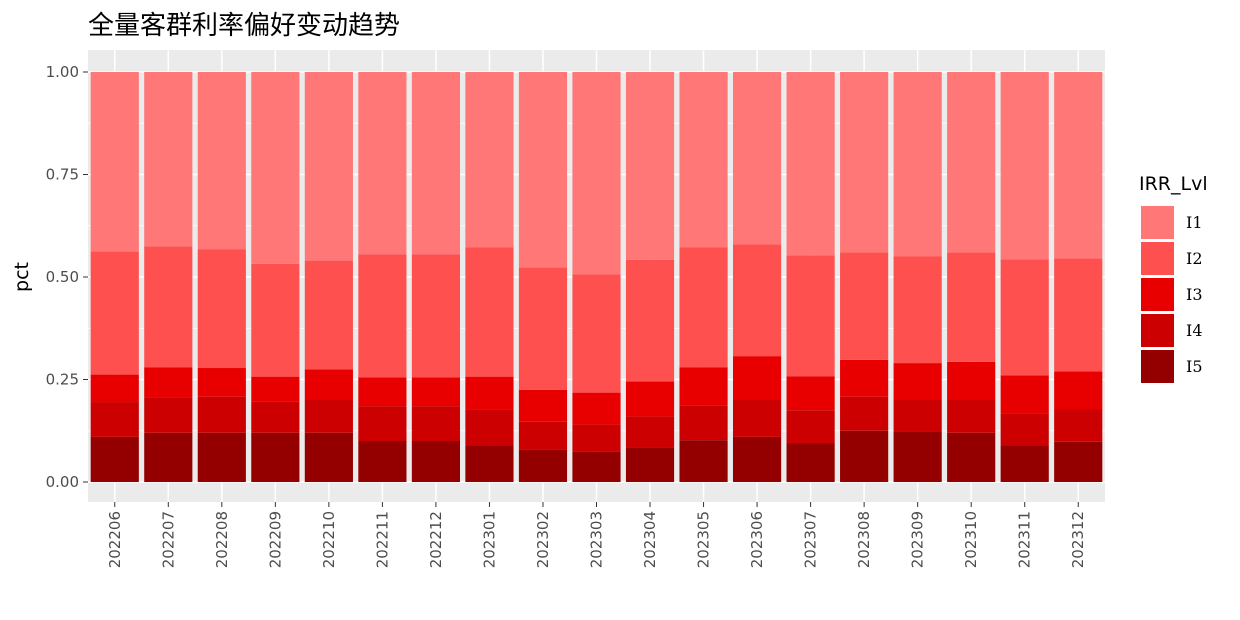 The image size is (1240, 620). I want to click on x-tick-label: 202301, so click(489, 539).